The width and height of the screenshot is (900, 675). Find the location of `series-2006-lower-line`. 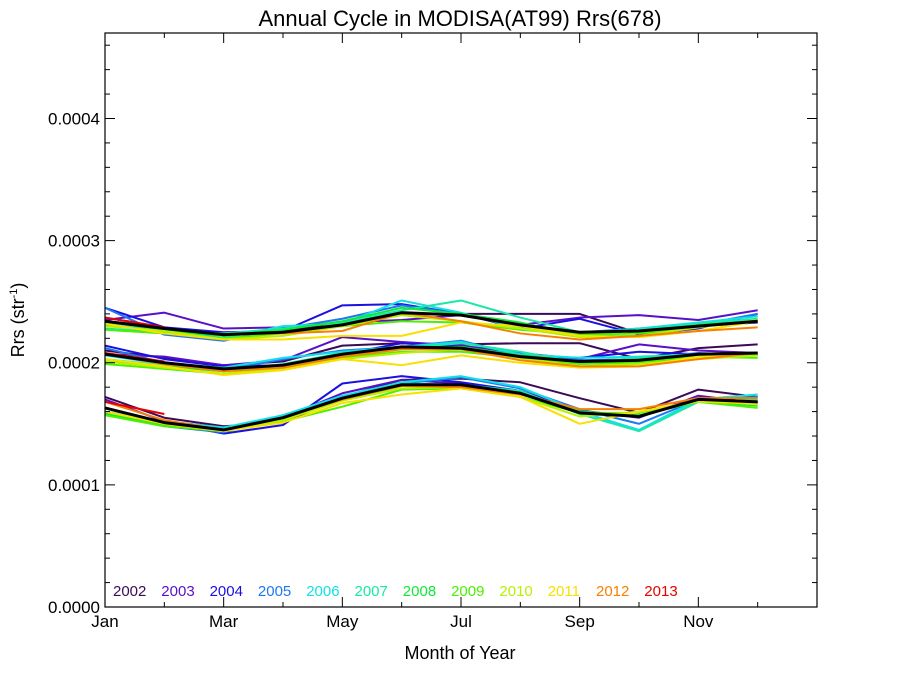

series-2006-lower-line is located at coordinates (431, 403).